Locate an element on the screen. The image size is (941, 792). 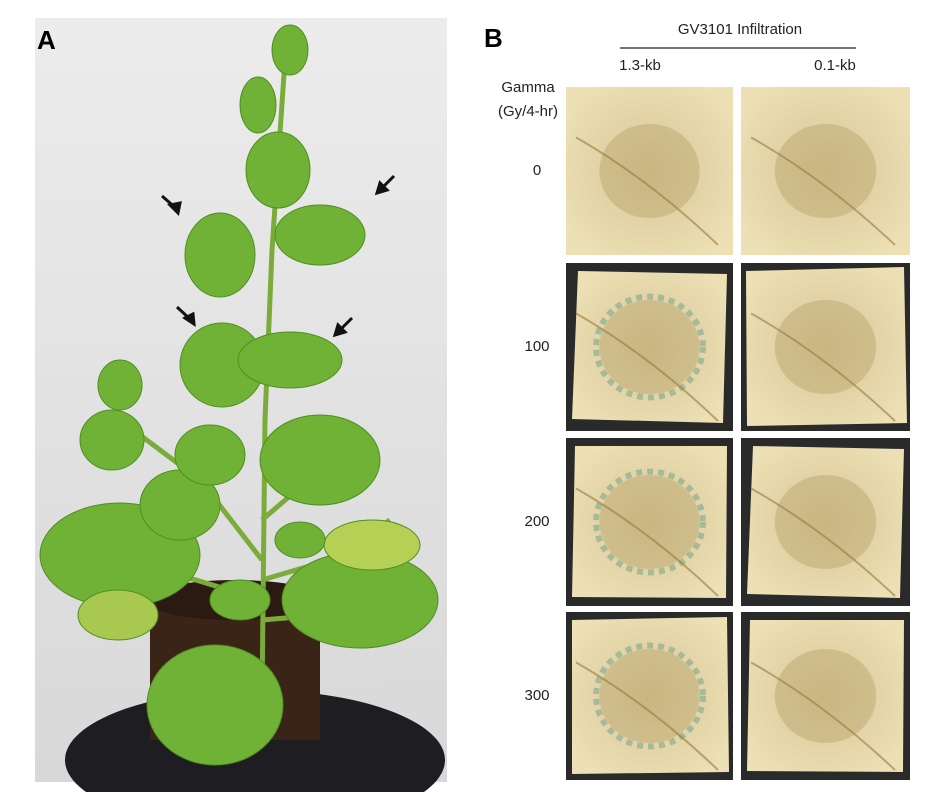
panel-label: B is located at coordinates (493, 38).